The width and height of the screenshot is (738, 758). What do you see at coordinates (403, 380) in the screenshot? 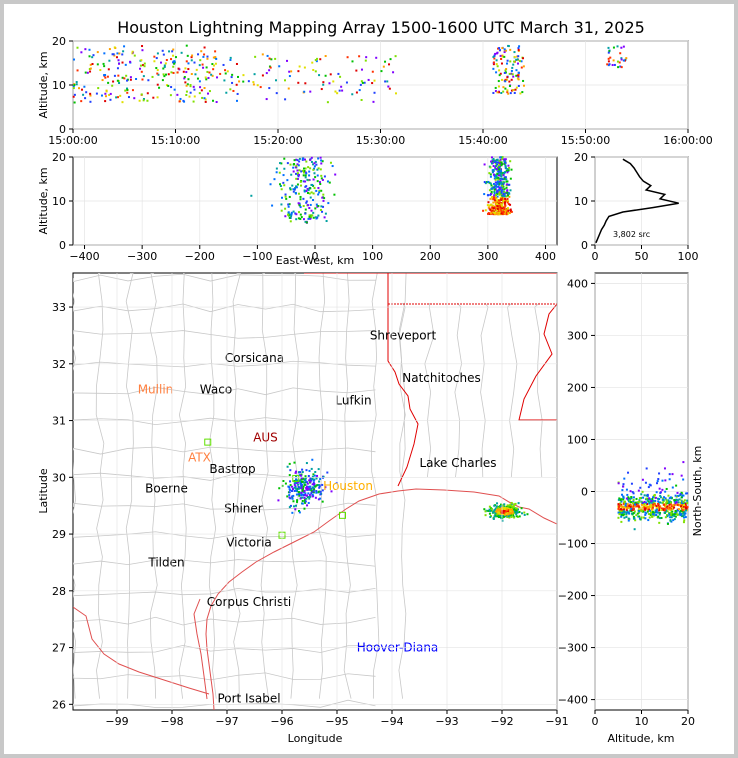
I see `state-border-tx-la` at bounding box center [403, 380].